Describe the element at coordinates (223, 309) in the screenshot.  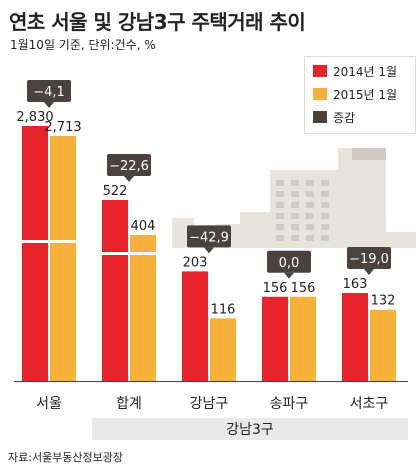
I see `value-label-2015-3: 116` at that location.